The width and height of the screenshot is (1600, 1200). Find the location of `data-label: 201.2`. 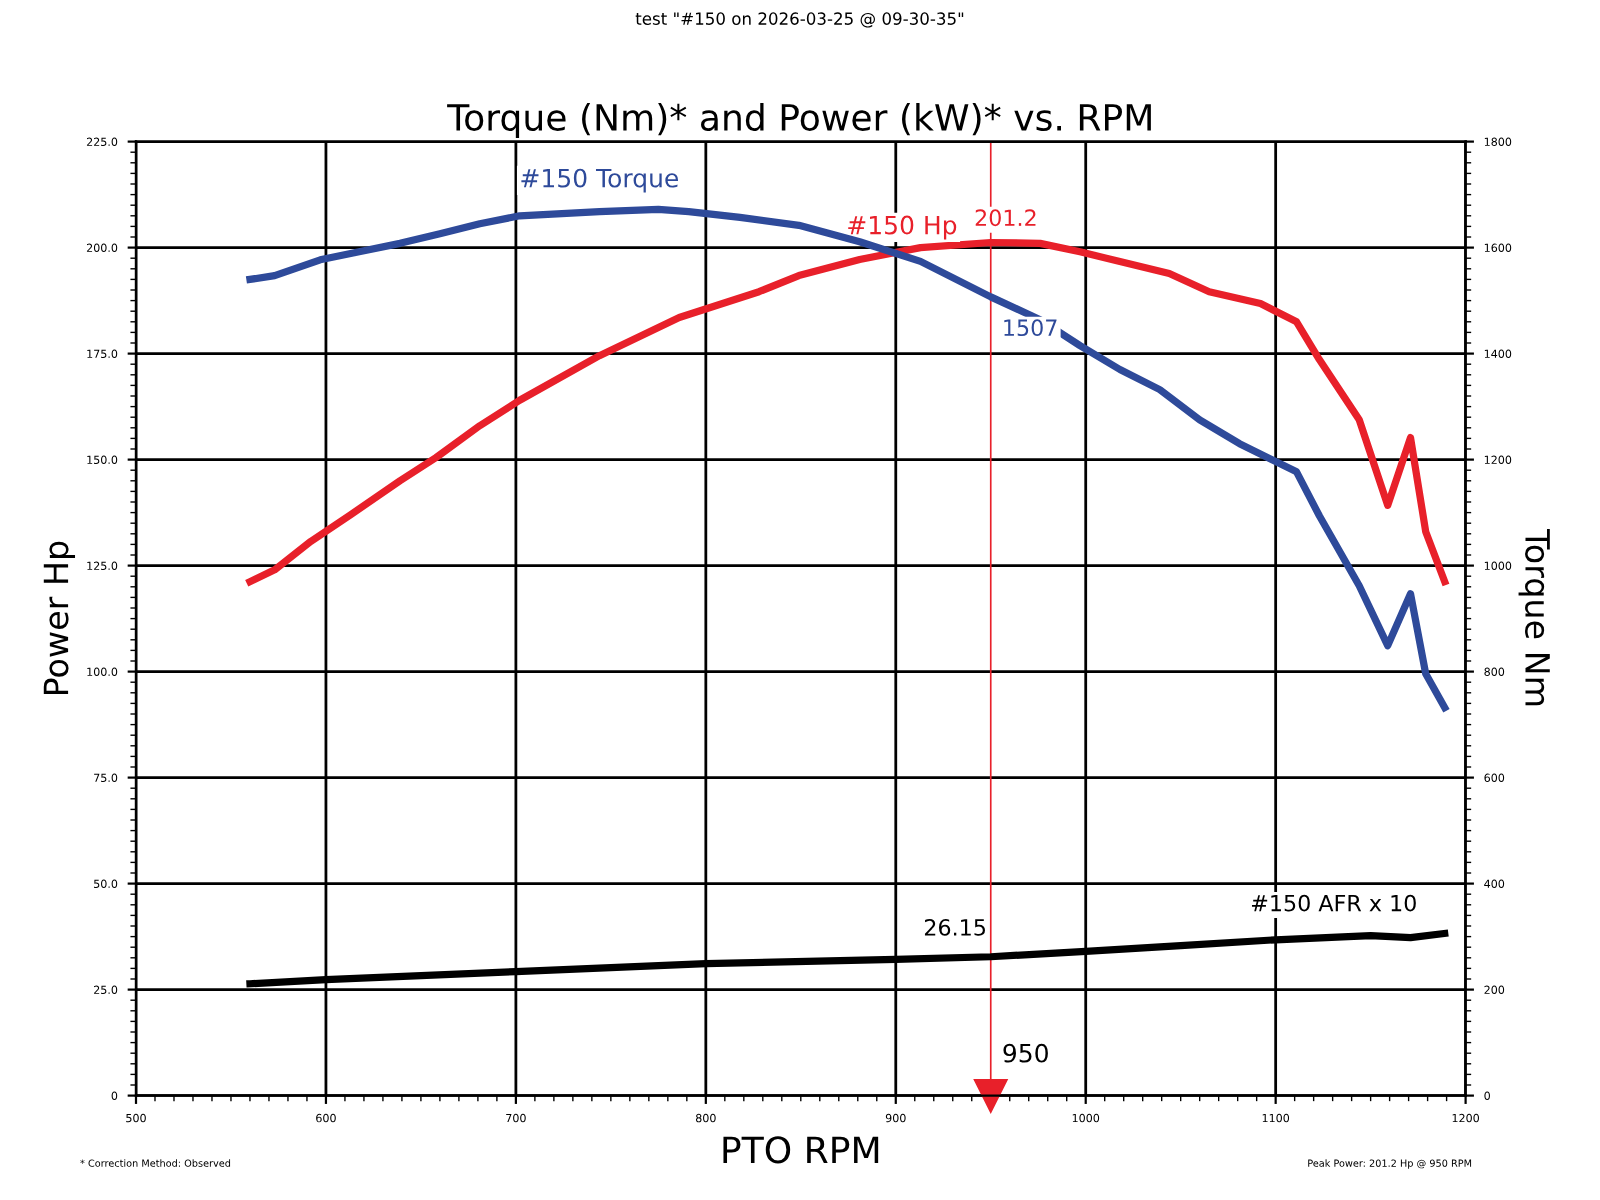

data-label: 201.2 is located at coordinates (1005, 218).